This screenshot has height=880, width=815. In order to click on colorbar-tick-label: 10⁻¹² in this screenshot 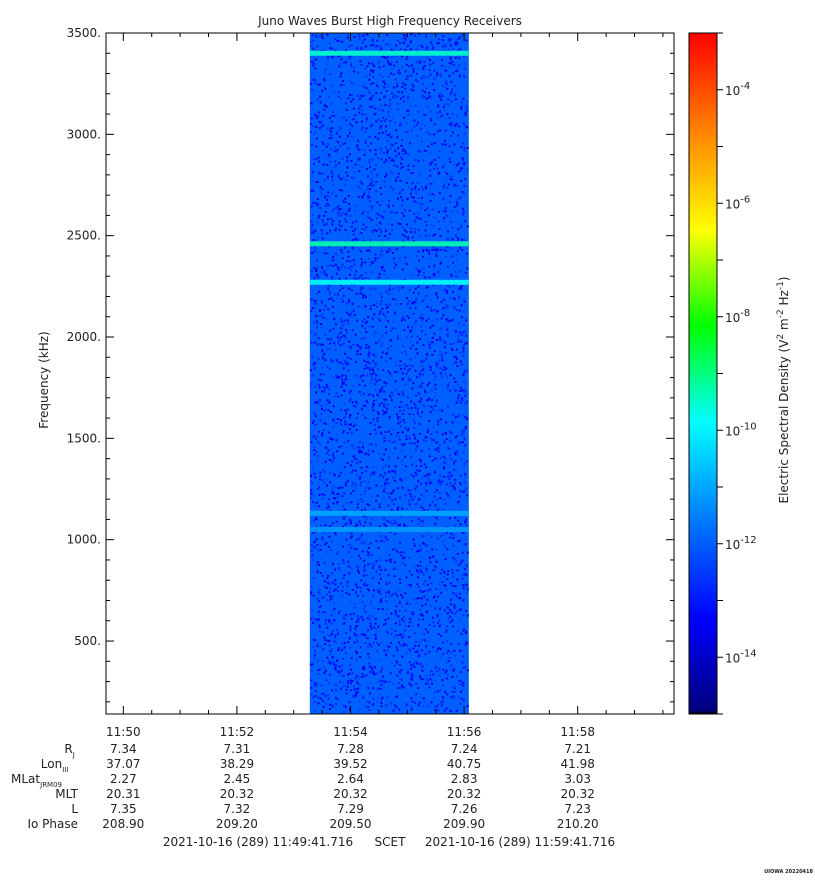, I will do `click(741, 543)`.